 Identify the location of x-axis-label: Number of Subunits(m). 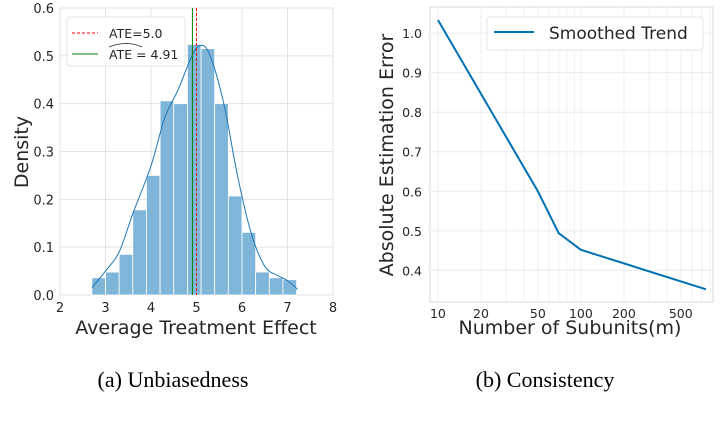
(570, 328).